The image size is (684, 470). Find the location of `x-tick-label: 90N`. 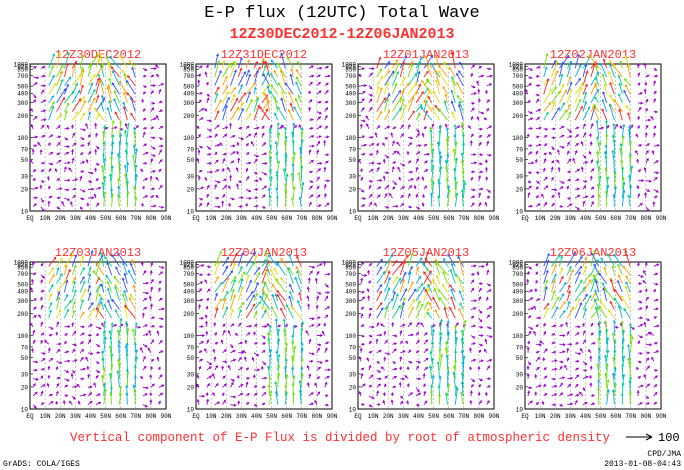

x-tick-label: 90N is located at coordinates (166, 218).